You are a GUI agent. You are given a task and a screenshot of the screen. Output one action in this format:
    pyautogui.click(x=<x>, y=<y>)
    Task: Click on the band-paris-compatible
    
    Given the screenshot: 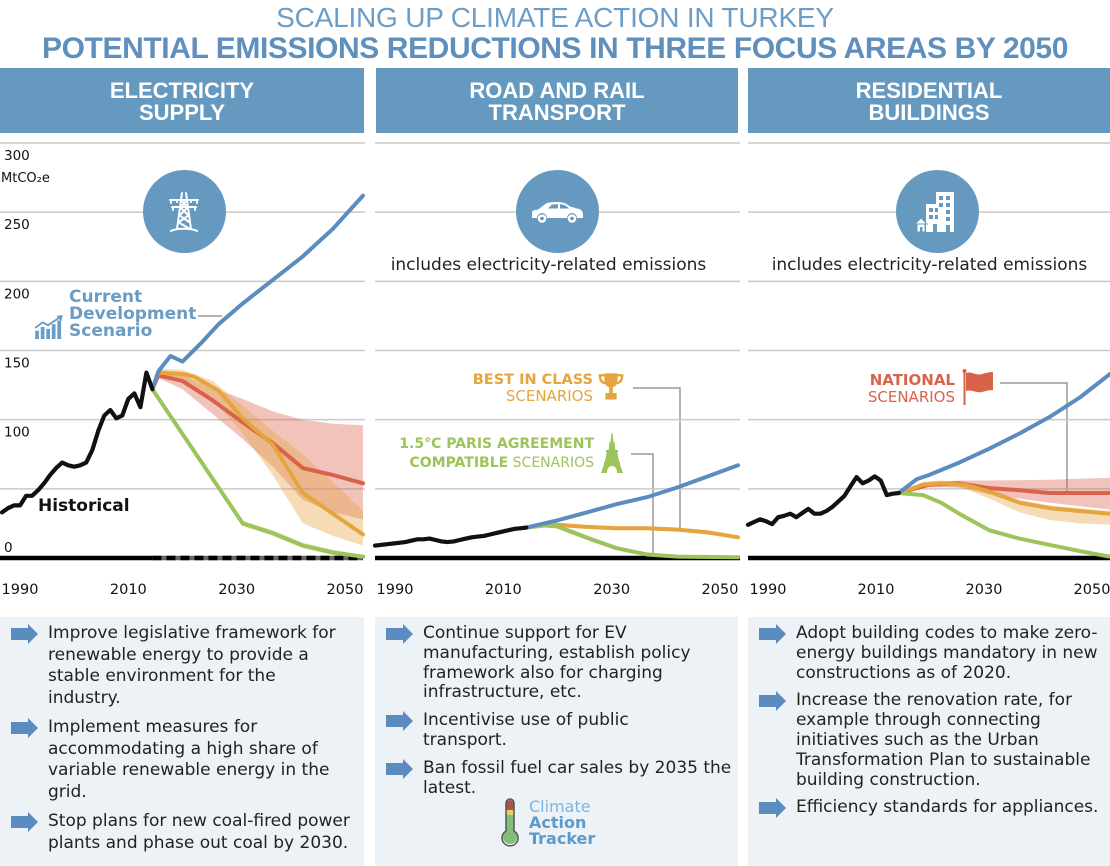 What is the action you would take?
    pyautogui.click(x=632, y=541)
    